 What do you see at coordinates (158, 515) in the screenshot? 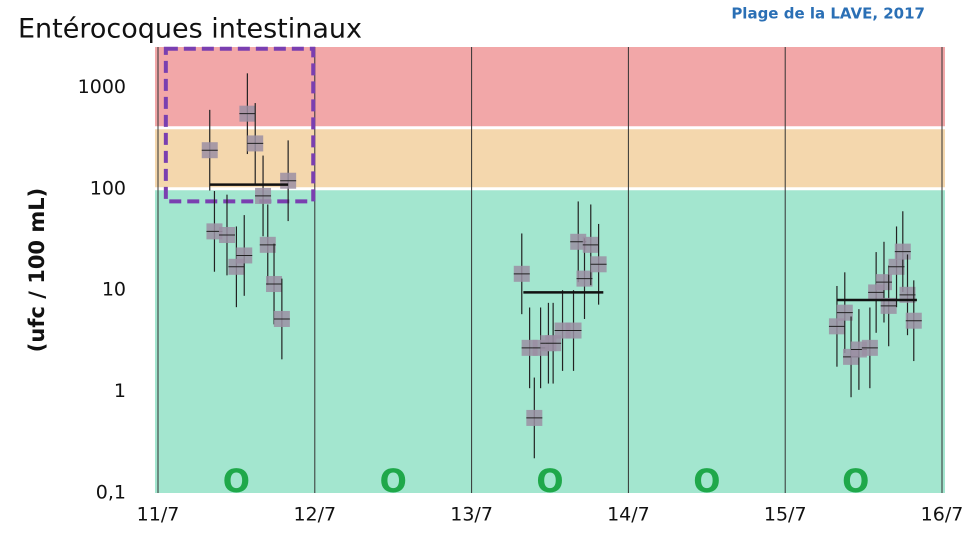
I see `x-tick-label: 11/7` at bounding box center [158, 515].